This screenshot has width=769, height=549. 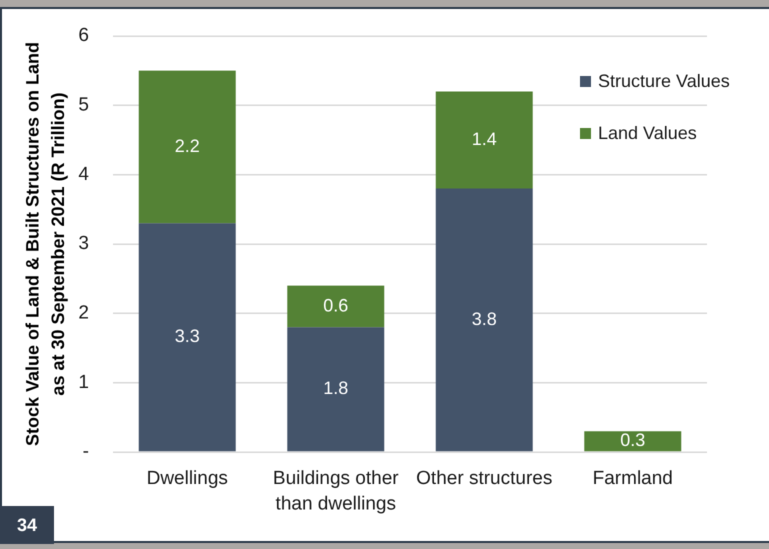 I want to click on data-label: 1.8, so click(x=335, y=388).